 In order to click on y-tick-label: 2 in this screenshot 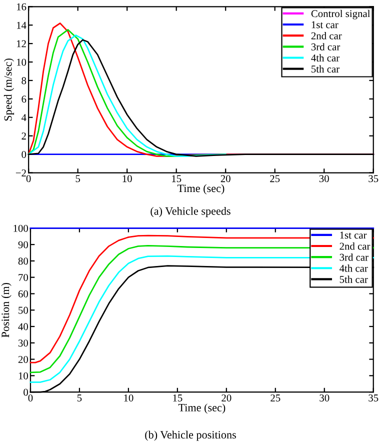, I will do `click(24, 136)`.